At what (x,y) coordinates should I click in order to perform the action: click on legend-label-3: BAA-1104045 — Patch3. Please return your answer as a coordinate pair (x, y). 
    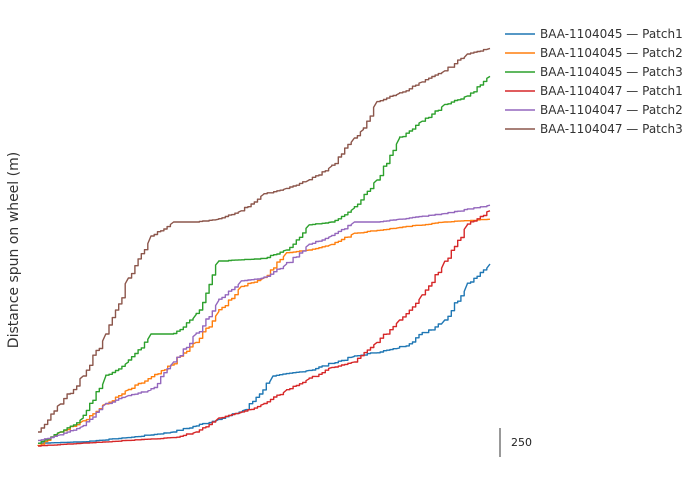
    Looking at the image, I should click on (611, 72).